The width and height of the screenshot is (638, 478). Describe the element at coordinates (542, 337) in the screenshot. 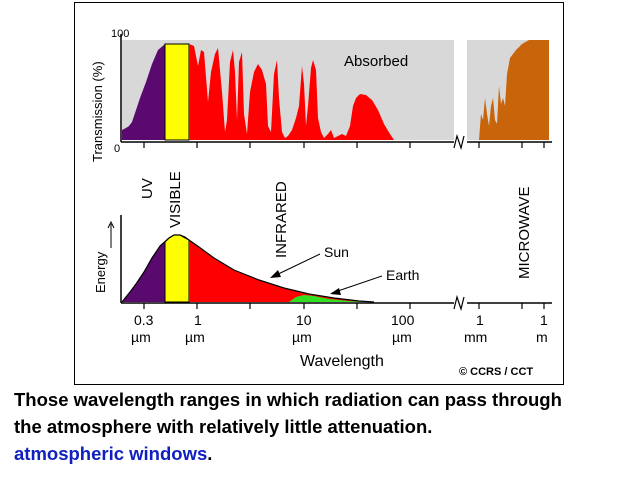

I see `x-tick-unit: m` at that location.